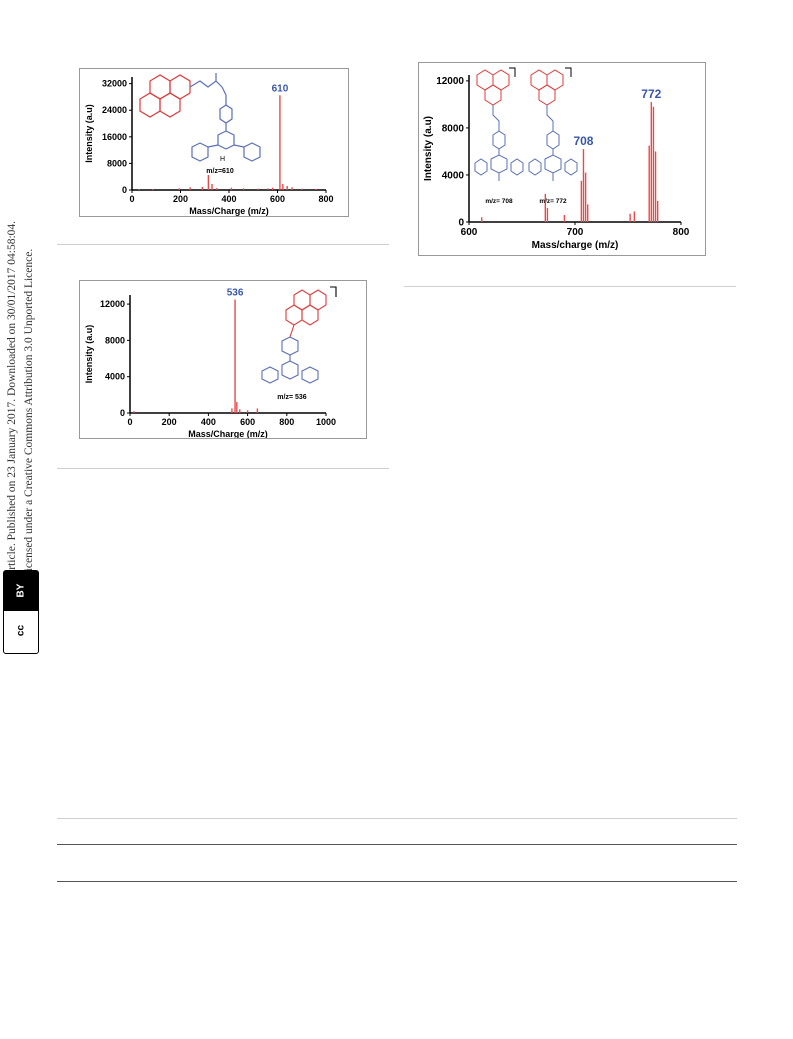 The width and height of the screenshot is (793, 1039). What do you see at coordinates (651, 94) in the screenshot?
I see `peak-label: 772` at bounding box center [651, 94].